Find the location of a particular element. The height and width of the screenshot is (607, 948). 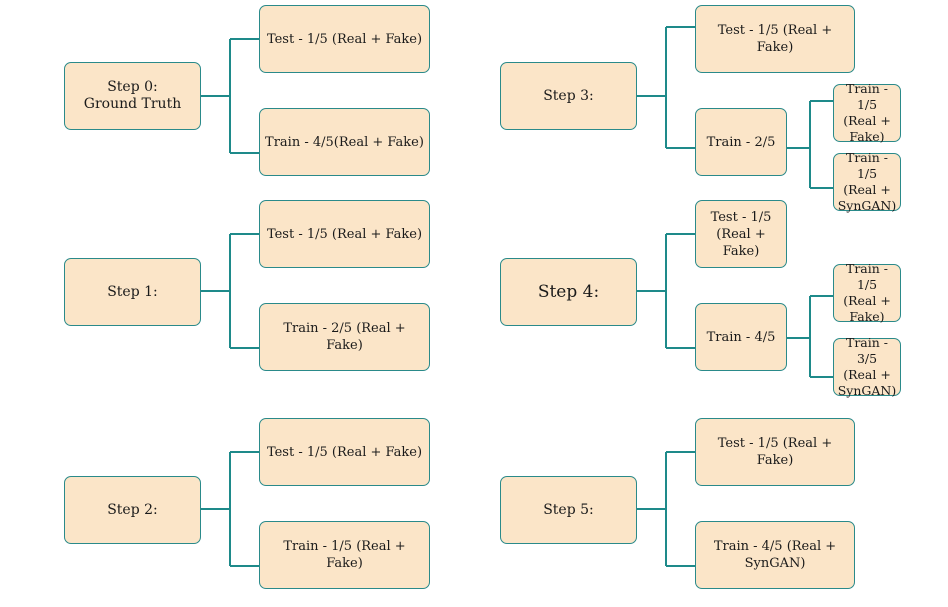

step-4-label: Step 4: is located at coordinates (568, 291).